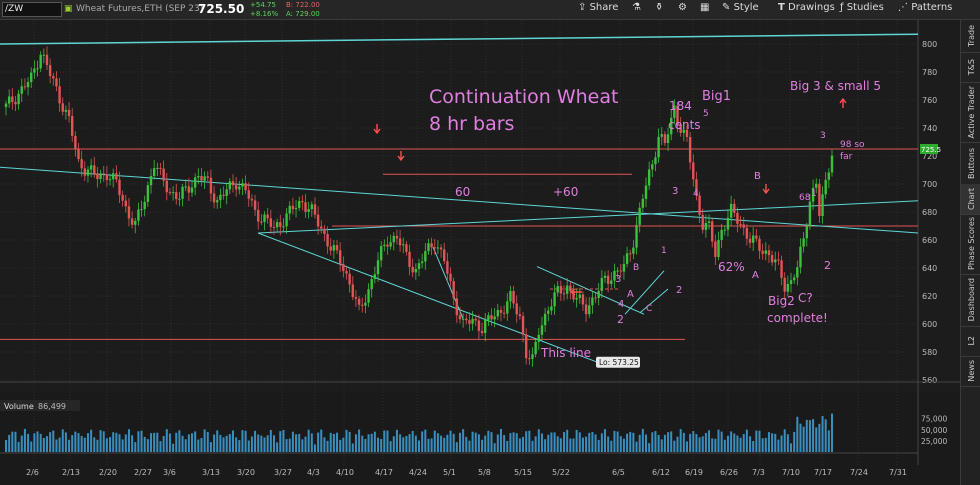 This screenshot has height=485, width=980. What do you see at coordinates (970, 36) in the screenshot?
I see `sidebar-tab-trade: Trade` at bounding box center [970, 36].